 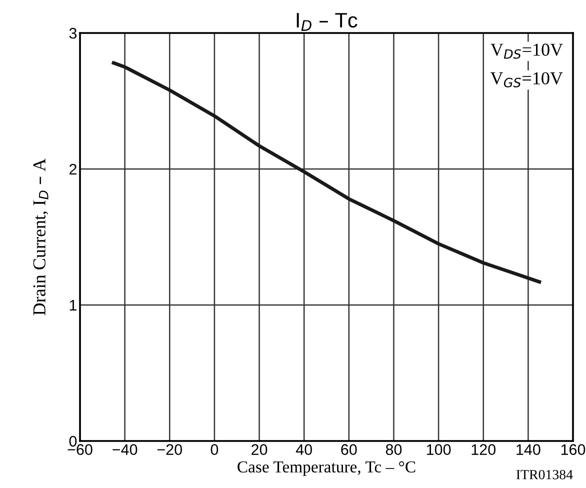 I want to click on y-axis-title: Drain Current, I$_{D}$ – A, so click(x=40, y=237).